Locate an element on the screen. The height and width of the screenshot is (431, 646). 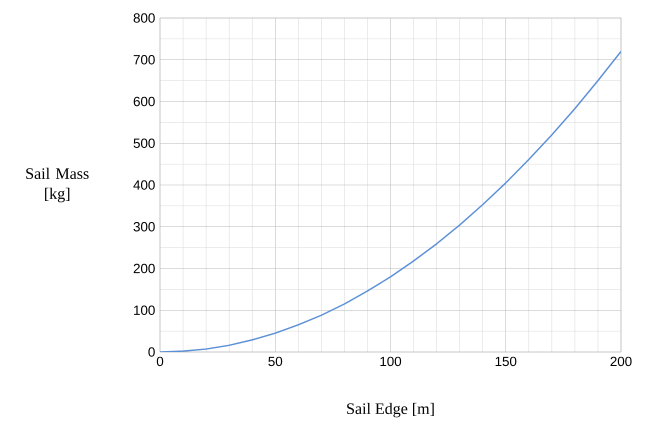
x-tick-label: 0 is located at coordinates (160, 361).